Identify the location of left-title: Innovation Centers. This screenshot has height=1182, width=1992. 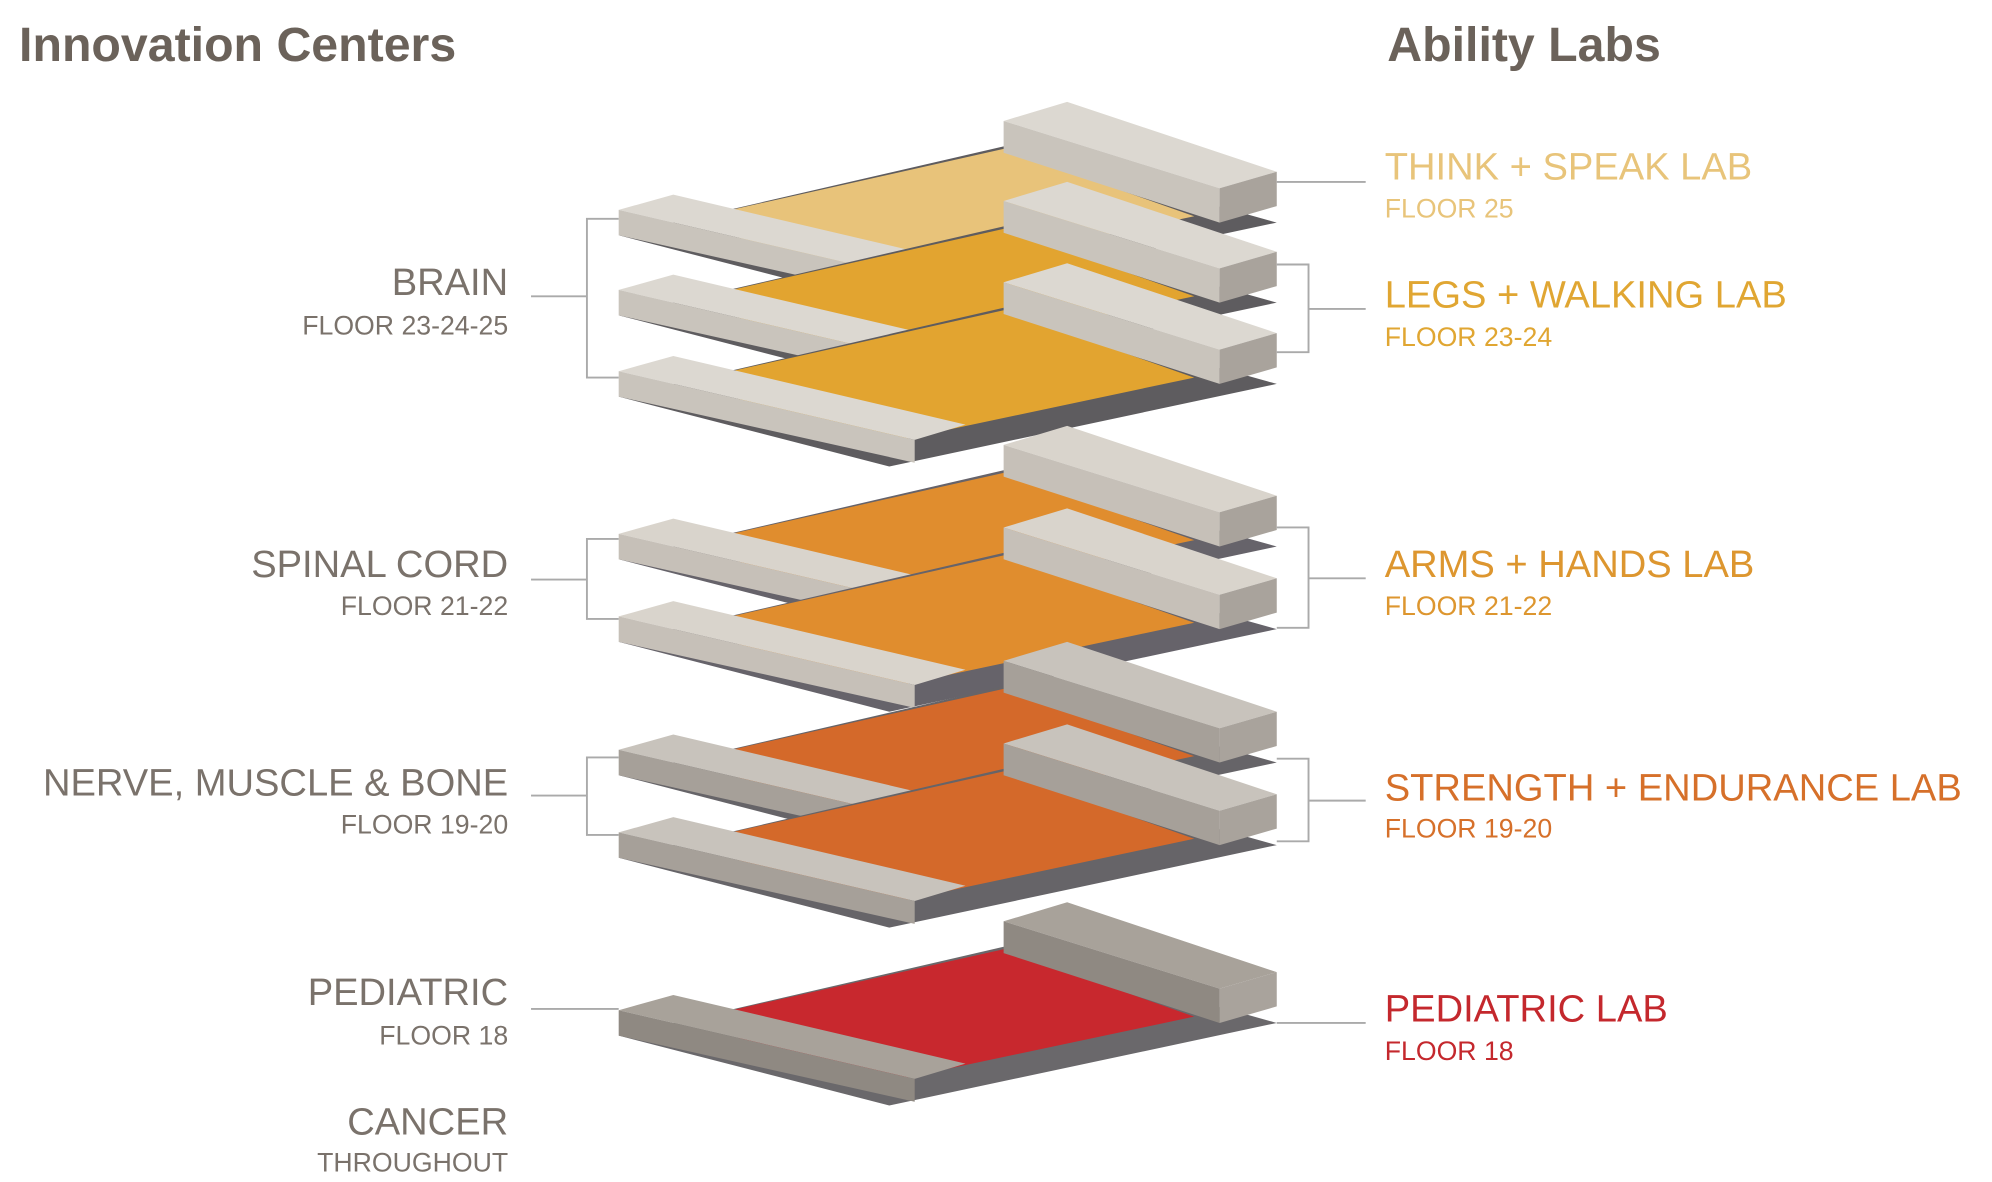
(237, 45).